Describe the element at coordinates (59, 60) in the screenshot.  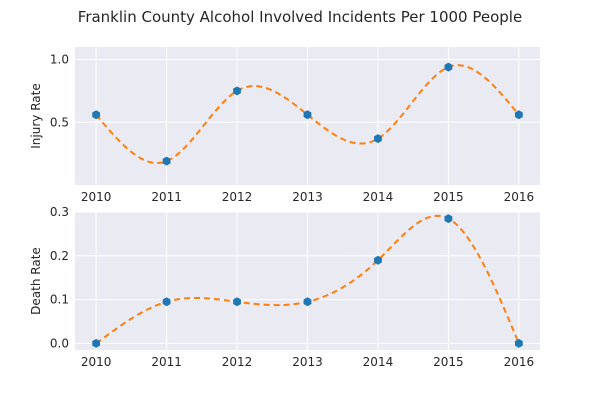
I see `y-tick-label: 1.0` at that location.